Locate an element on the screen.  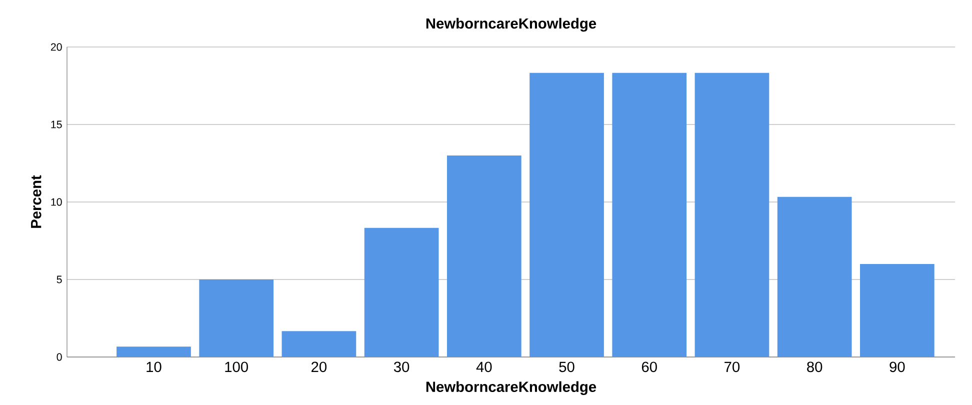
y-tick-label: 5 is located at coordinates (59, 280).